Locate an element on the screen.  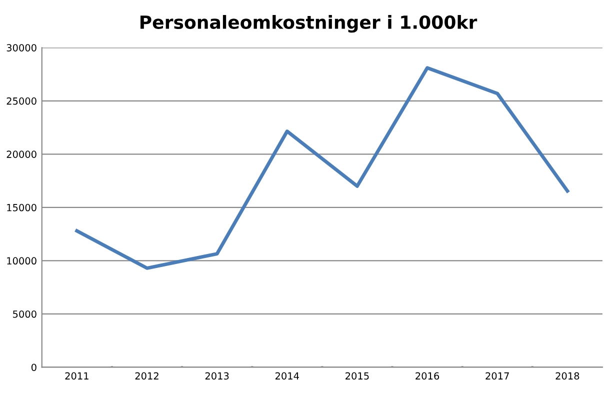
x-tick-label: 2011 is located at coordinates (76, 376).